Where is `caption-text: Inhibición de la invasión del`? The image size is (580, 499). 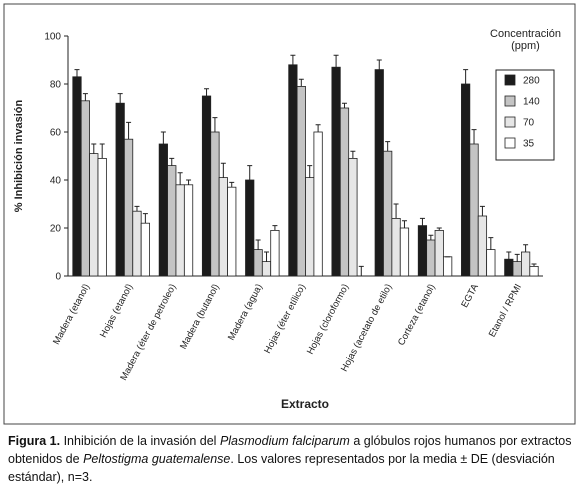
caption-text: Inhibición de la invasión del is located at coordinates (141, 441).